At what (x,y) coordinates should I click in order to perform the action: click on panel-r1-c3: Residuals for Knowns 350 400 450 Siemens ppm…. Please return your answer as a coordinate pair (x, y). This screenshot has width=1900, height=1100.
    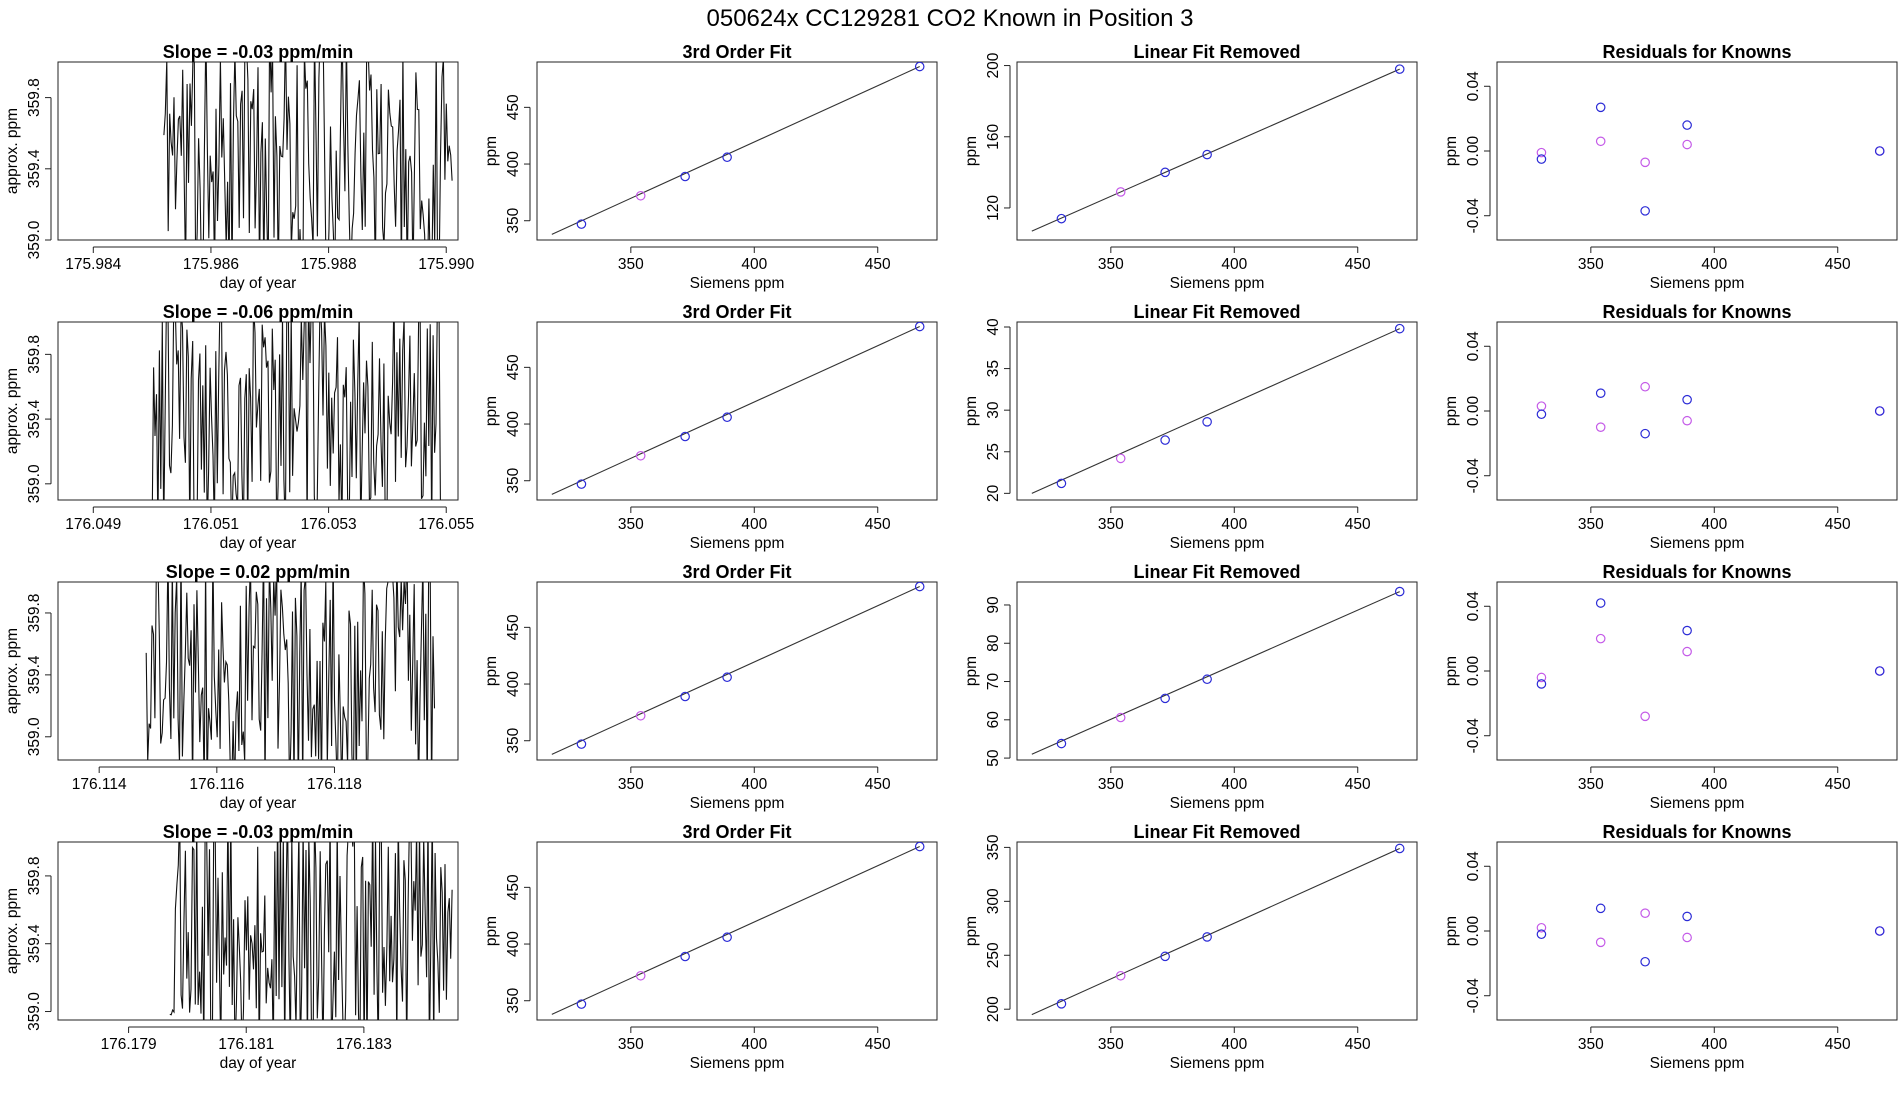
    Looking at the image, I should click on (1670, 427).